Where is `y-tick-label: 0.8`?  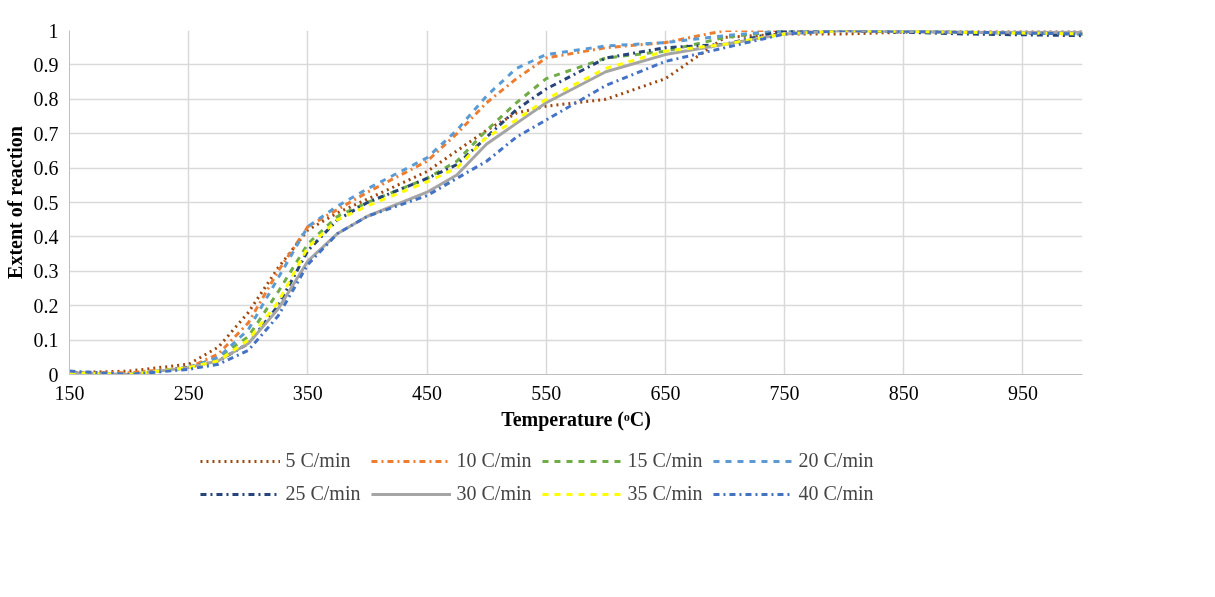 y-tick-label: 0.8 is located at coordinates (46, 99).